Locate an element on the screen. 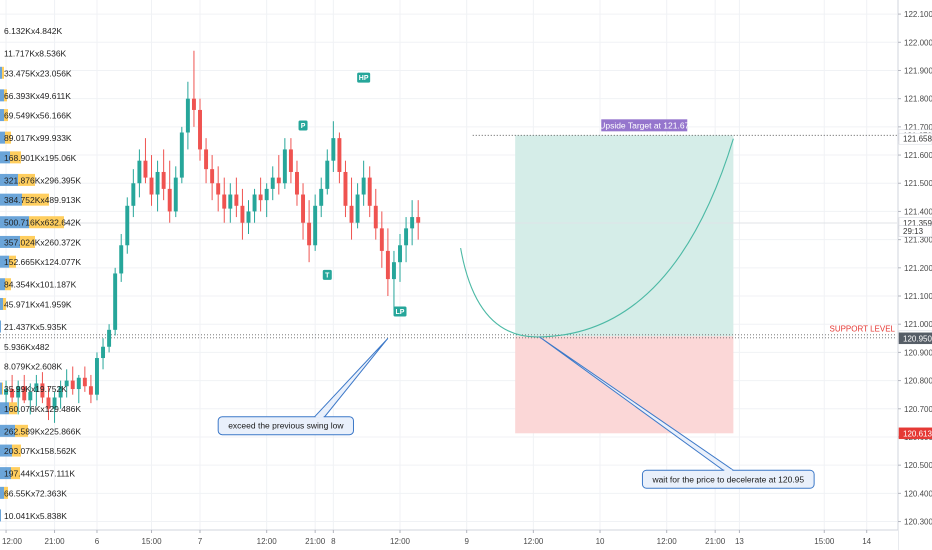  volume-profile-row: 262.589Kx225.866K is located at coordinates (40, 430).